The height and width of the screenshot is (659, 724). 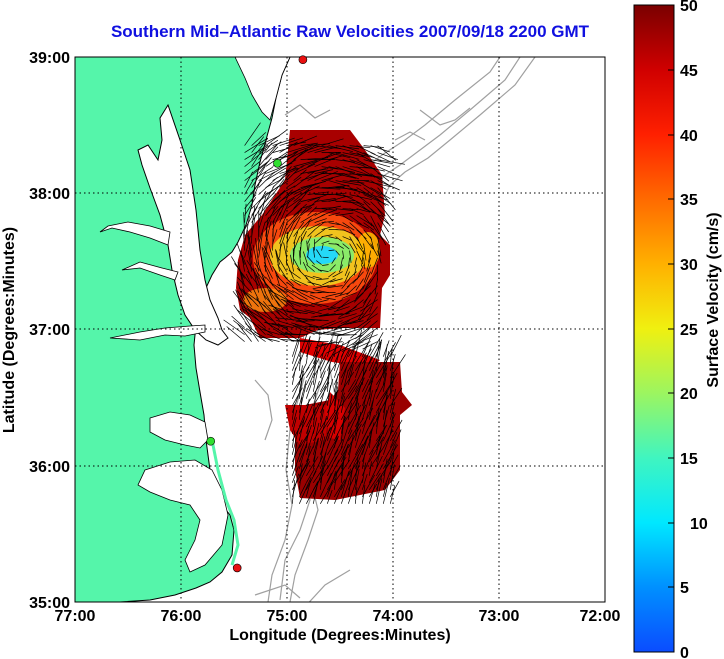 I want to click on y-tick-label: 37:00, so click(x=49, y=330).